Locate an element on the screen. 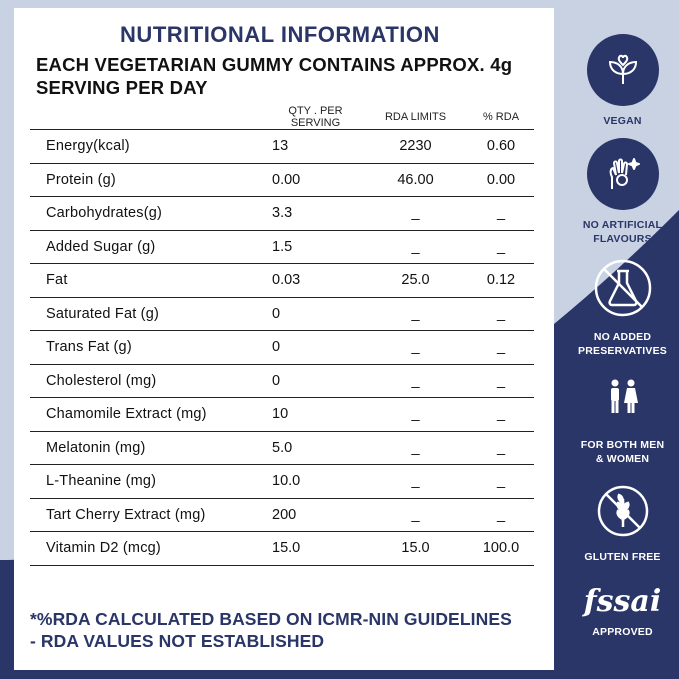 The width and height of the screenshot is (679, 679). cell-name: Added Sugar (g) is located at coordinates (147, 246).